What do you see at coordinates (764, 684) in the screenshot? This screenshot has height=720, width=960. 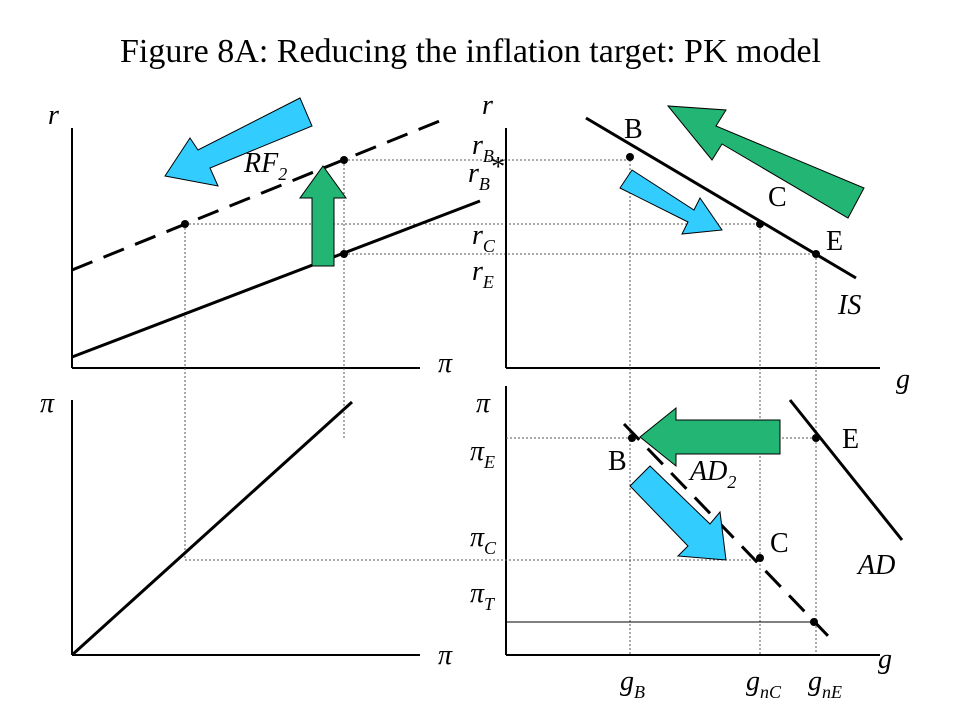 I see `tick-gnC: gnC` at bounding box center [764, 684].